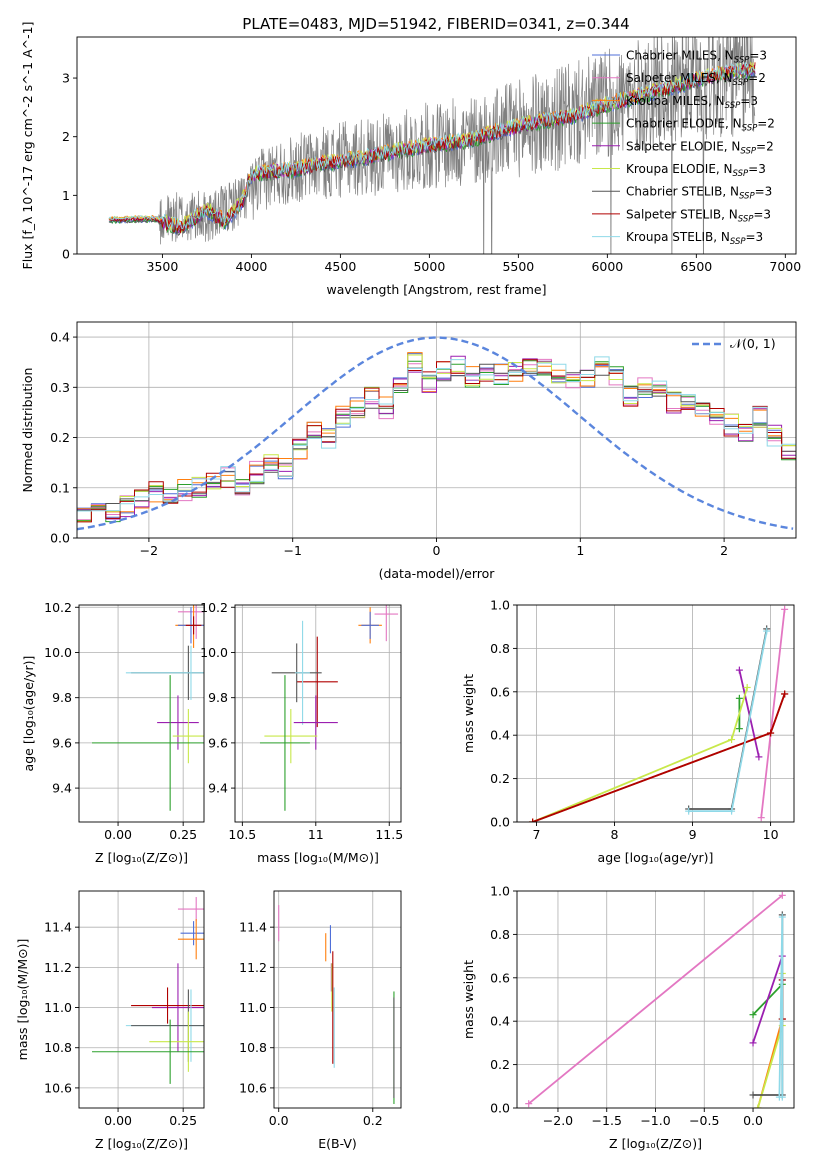 The width and height of the screenshot is (819, 1170). I want to click on y-tick-label: 9.6, so click(62, 742).